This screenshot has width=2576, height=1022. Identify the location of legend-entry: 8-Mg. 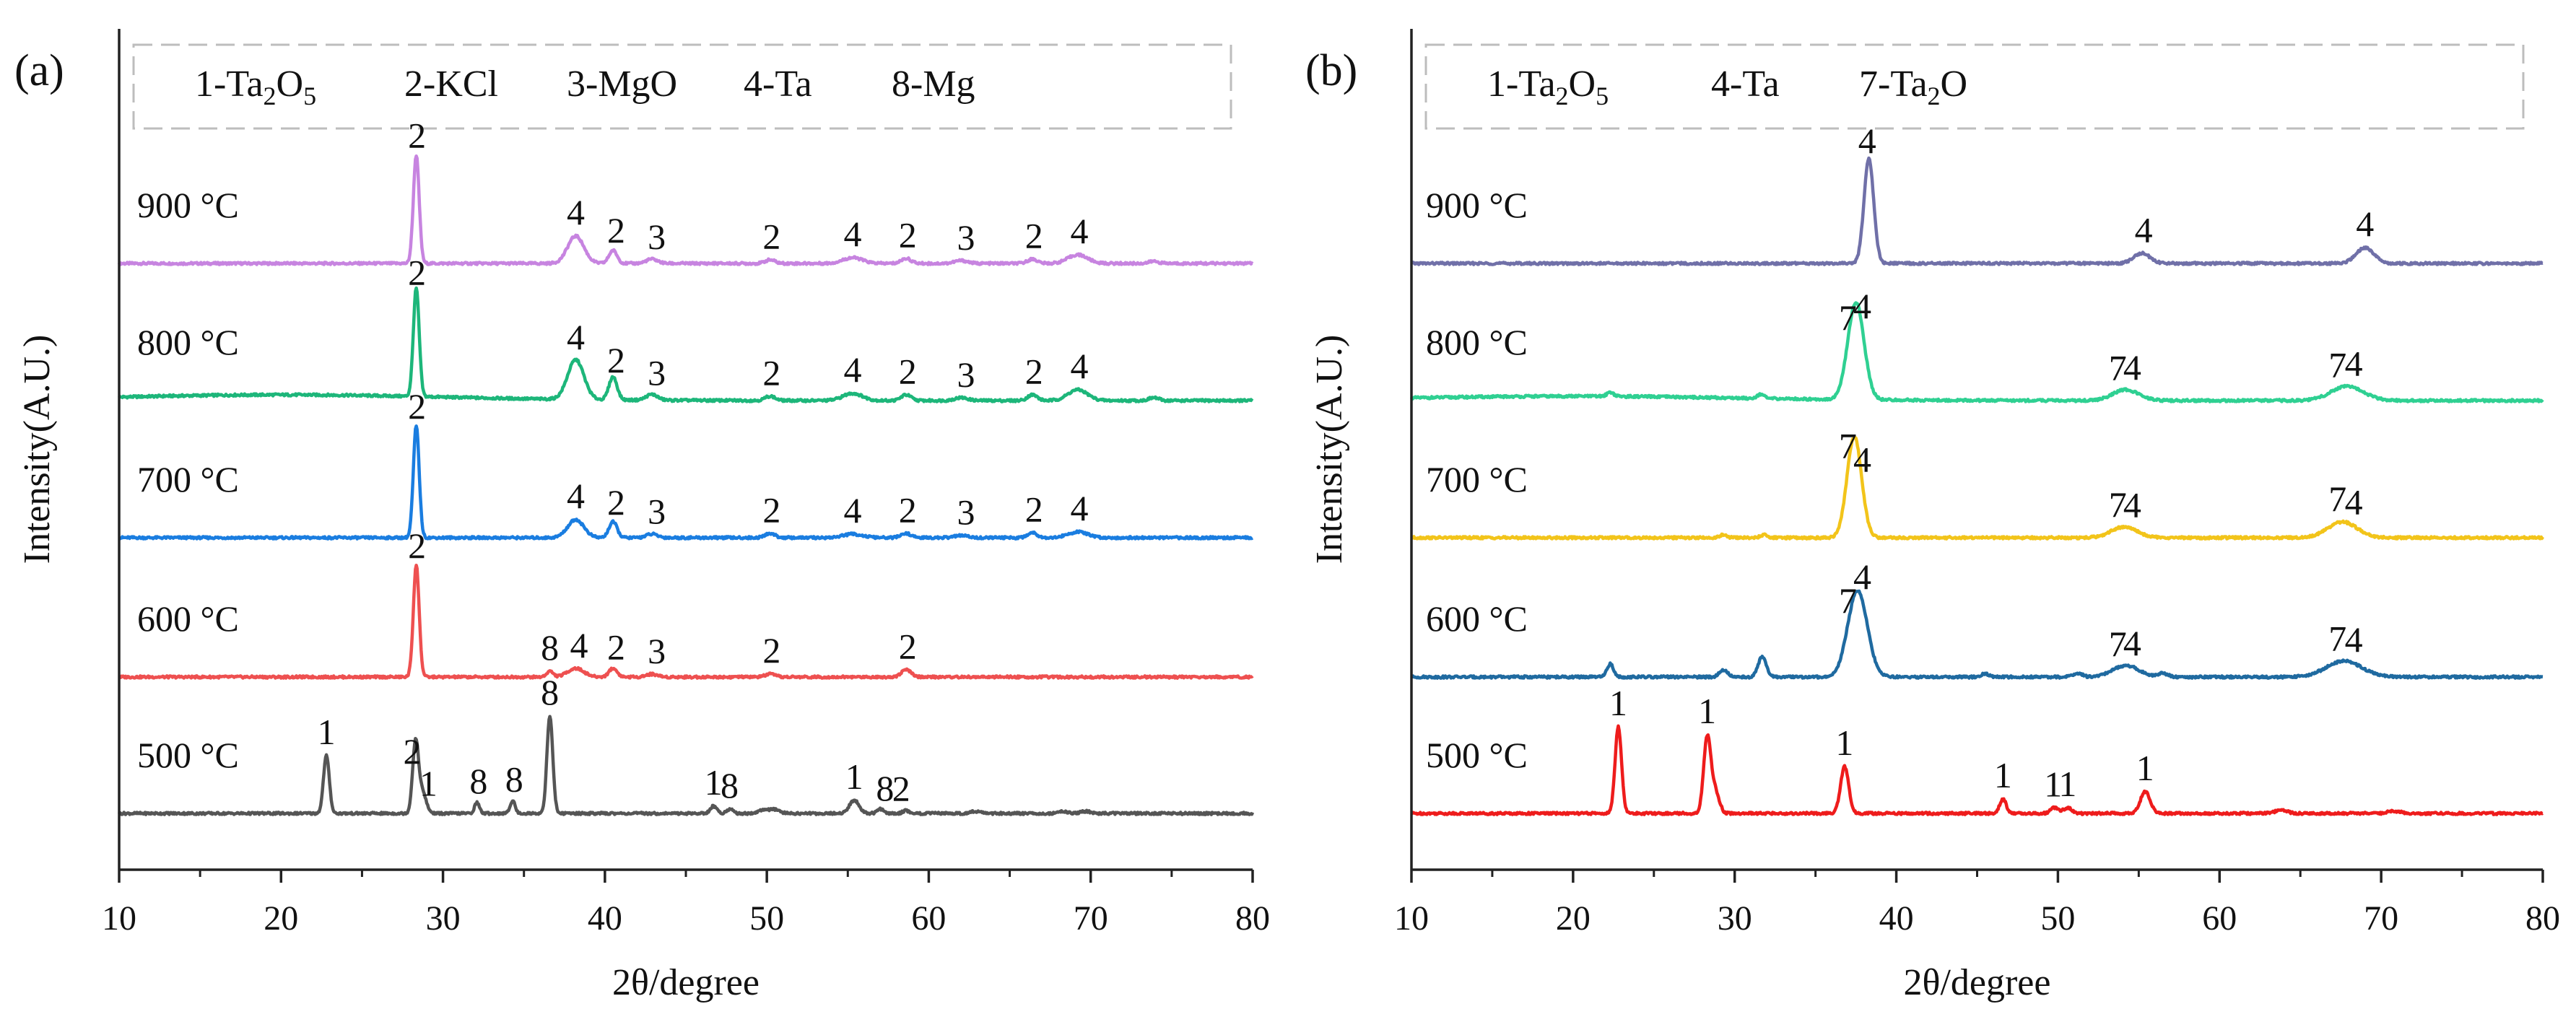
(933, 84).